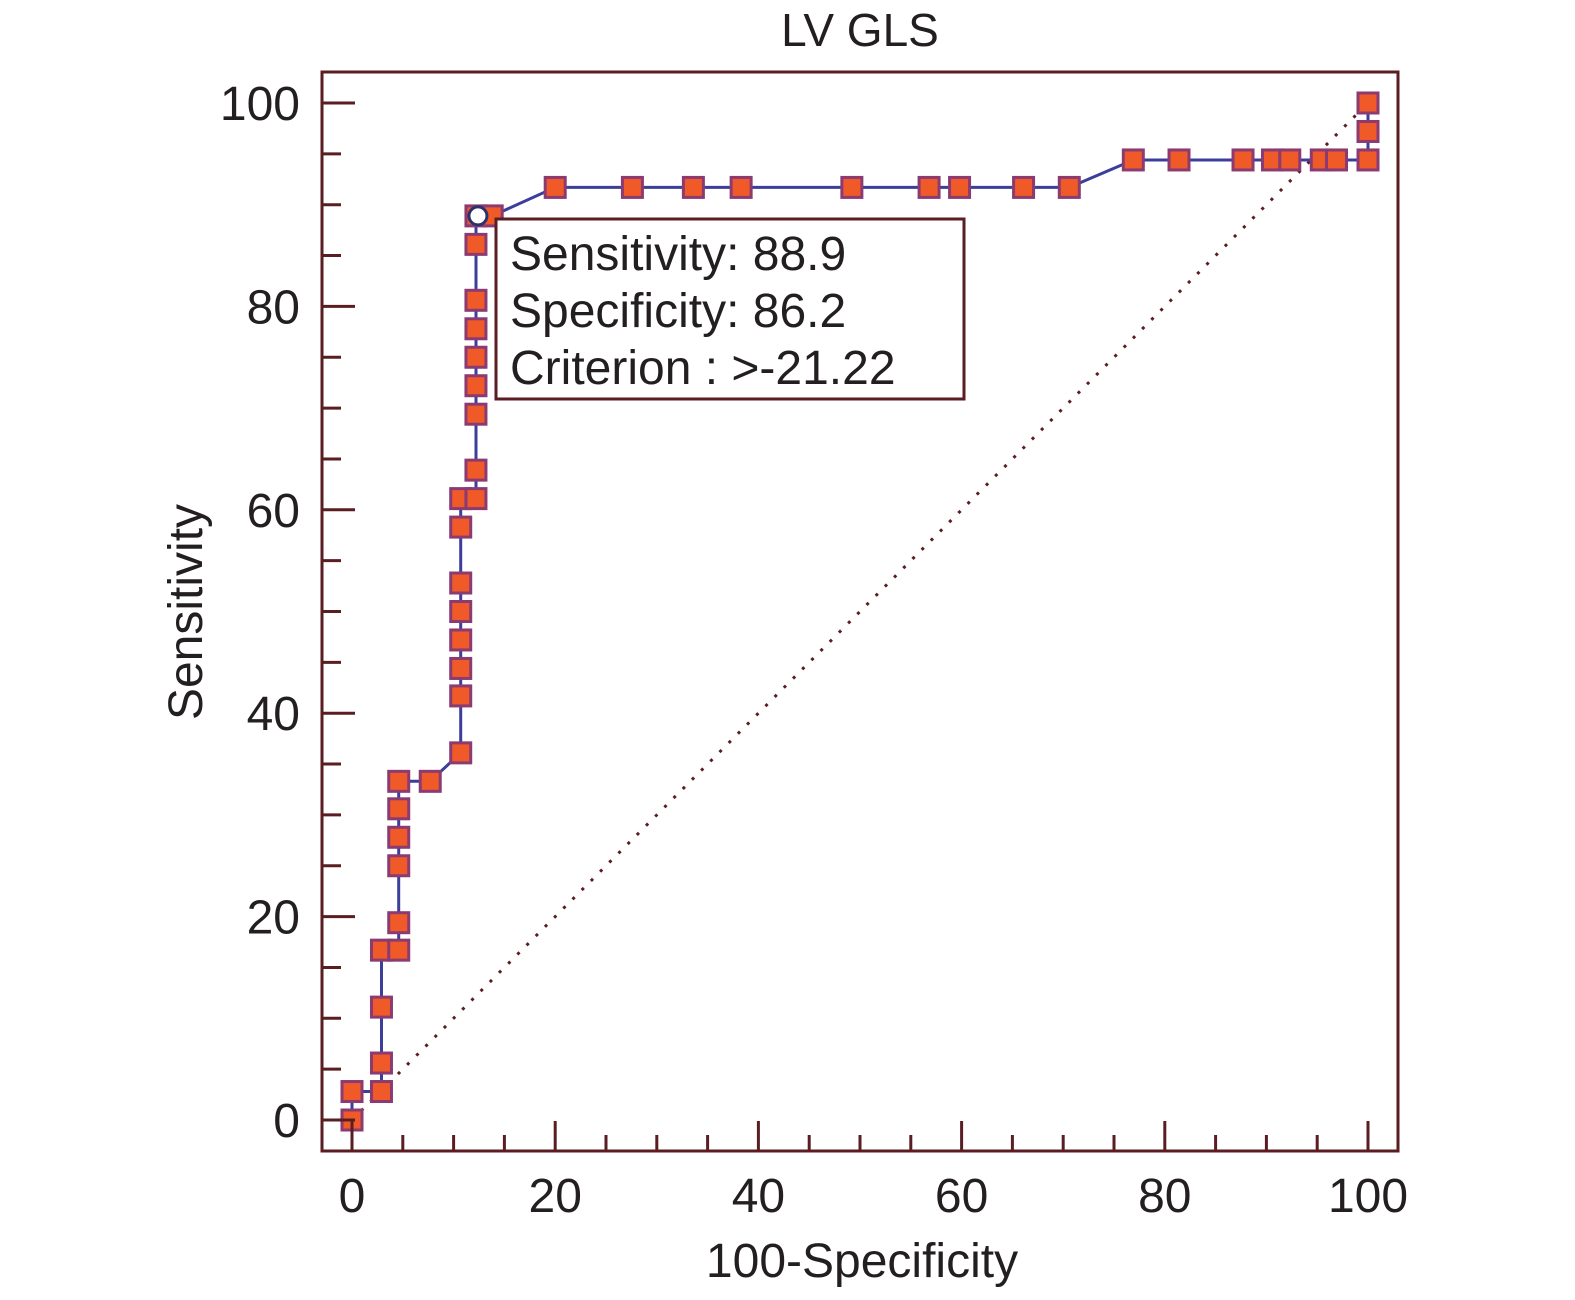 The image size is (1575, 1300). What do you see at coordinates (860, 30) in the screenshot?
I see `chart-title: LV GLS` at bounding box center [860, 30].